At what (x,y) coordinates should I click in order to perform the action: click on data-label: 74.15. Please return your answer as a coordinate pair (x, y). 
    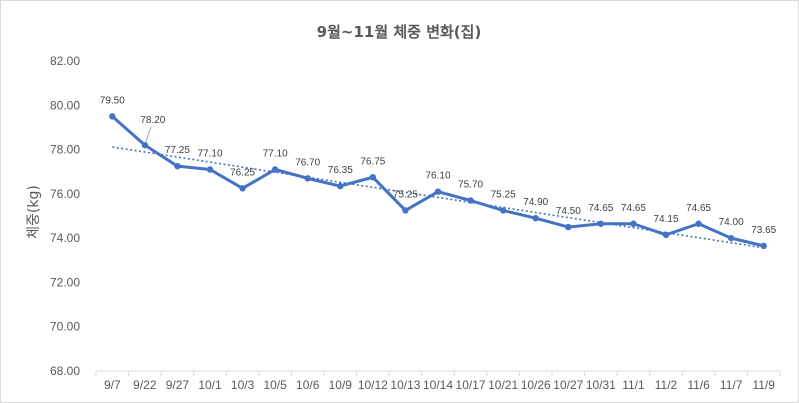
    Looking at the image, I should click on (665, 219).